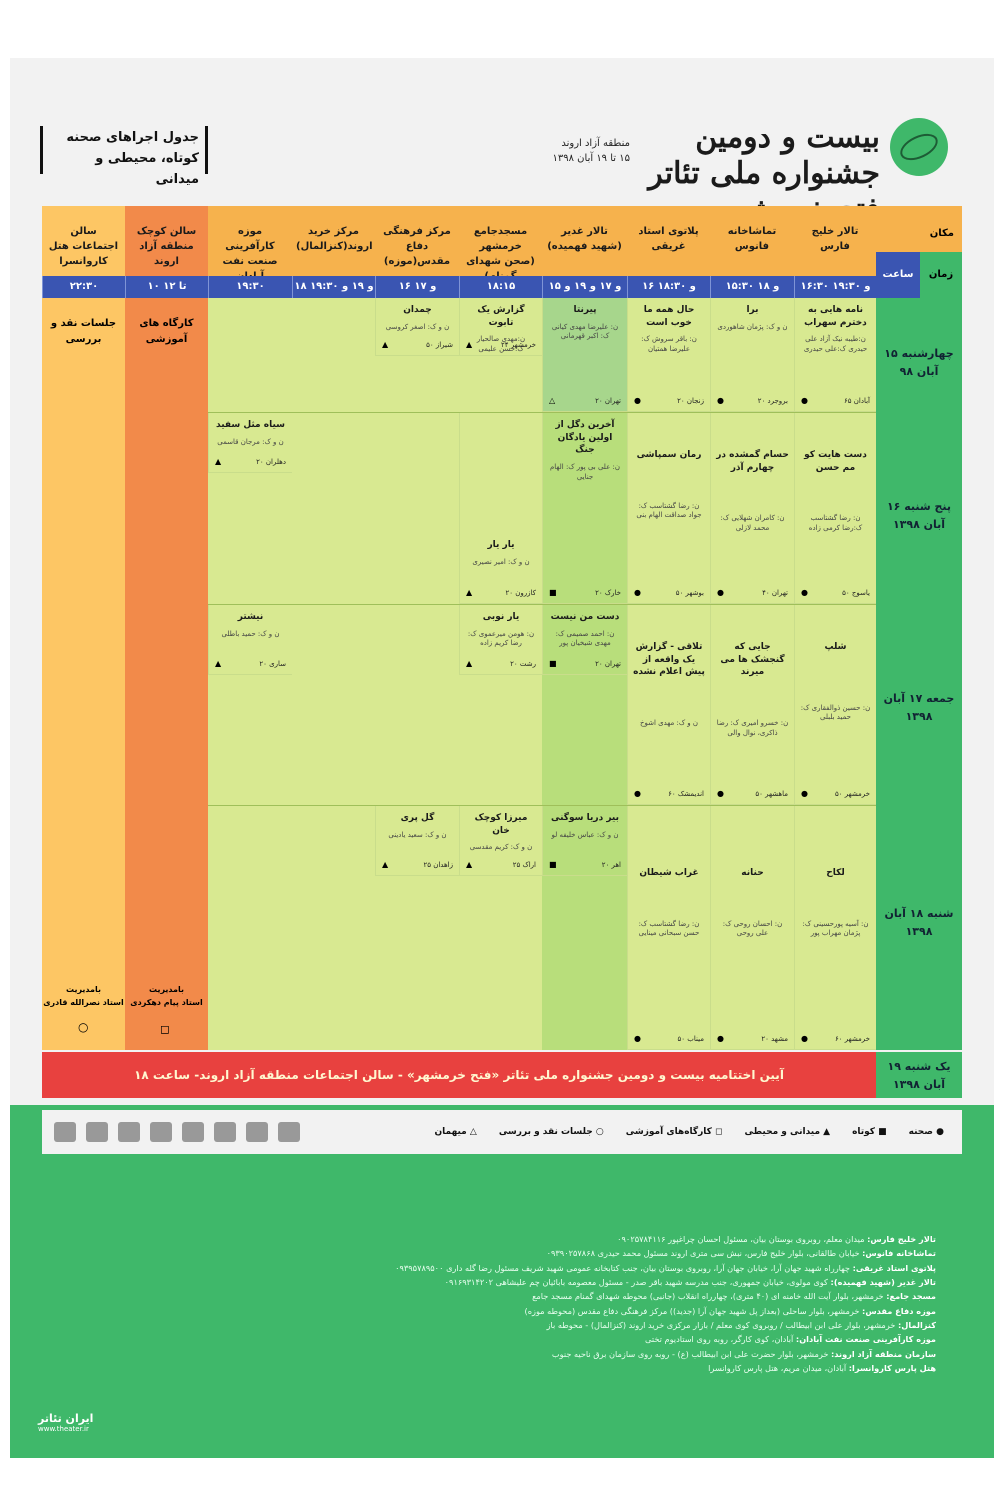 Image resolution: width=1000 pixels, height=1500 pixels. I want to click on table-title-line2: کوتاه، محیطی و میدانی, so click(147, 168).